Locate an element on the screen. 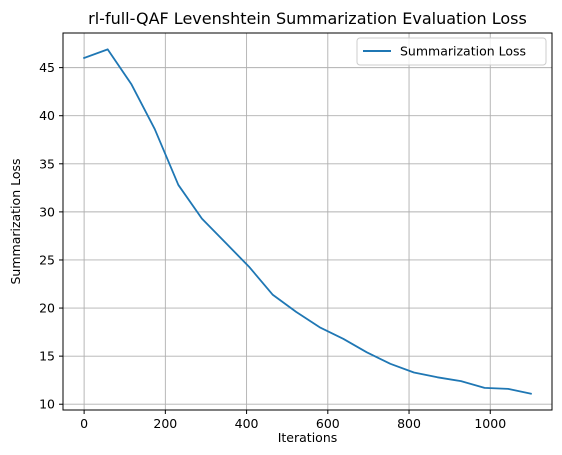 The height and width of the screenshot is (455, 562). x-tick-label: 800 is located at coordinates (409, 423).